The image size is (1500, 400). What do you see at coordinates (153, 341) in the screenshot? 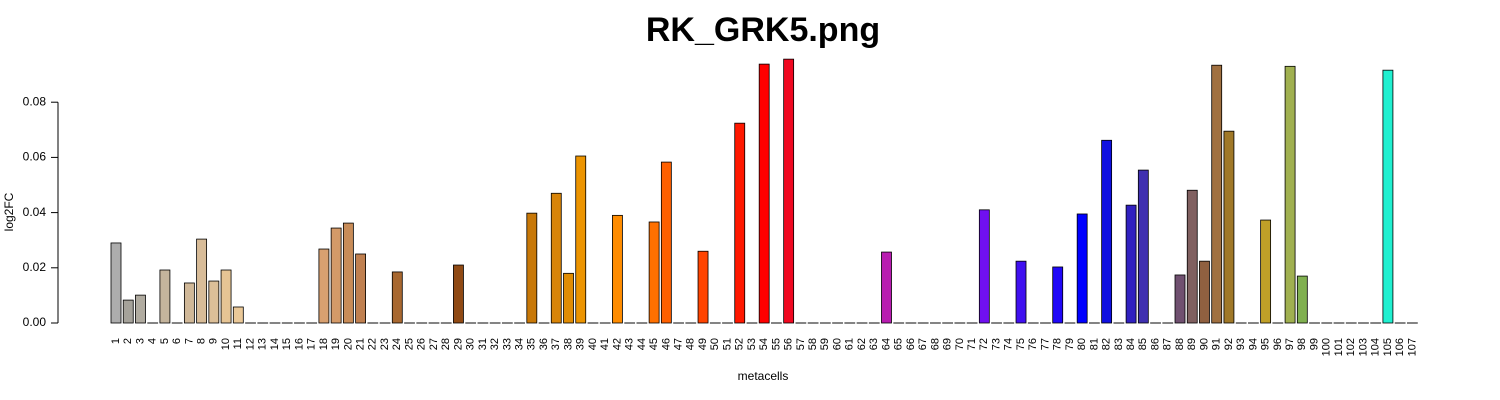
I see `x-tick-label: 4` at bounding box center [153, 341].